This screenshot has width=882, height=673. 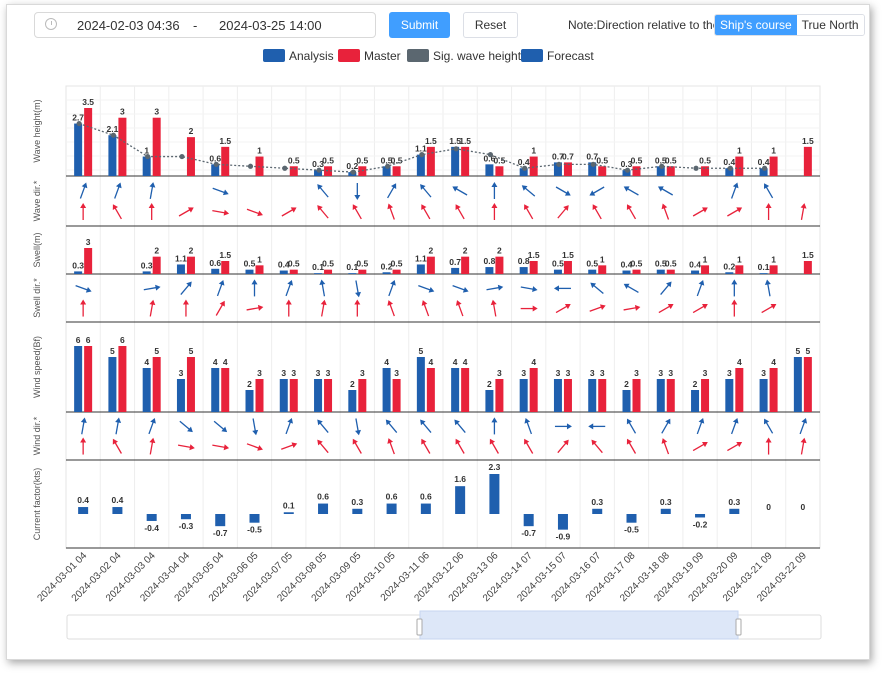 What do you see at coordinates (205, 25) in the screenshot?
I see `date-range-picker: 2024-02-03 04:36 - 2024-03-25 14:00` at bounding box center [205, 25].